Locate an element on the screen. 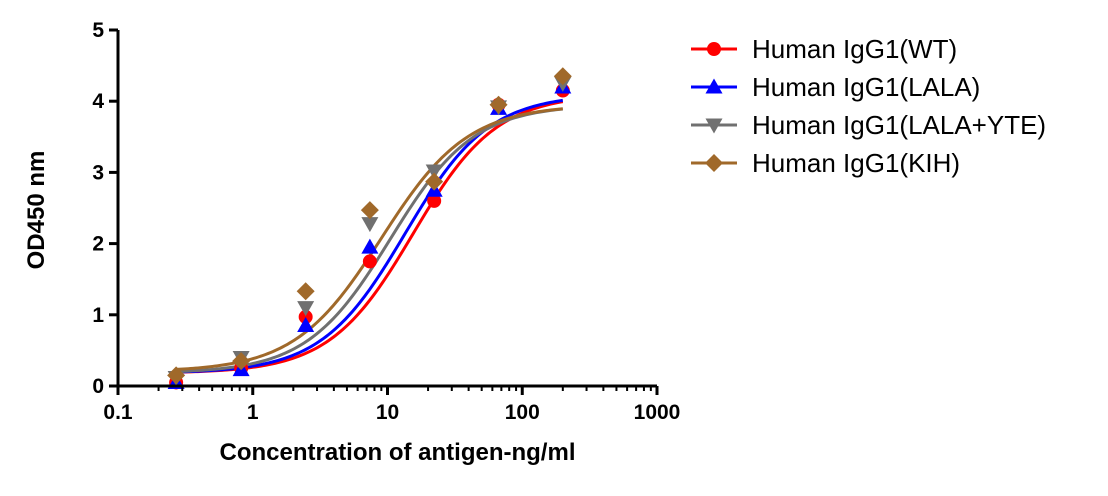  x-tick-label: 1000 is located at coordinates (657, 412).